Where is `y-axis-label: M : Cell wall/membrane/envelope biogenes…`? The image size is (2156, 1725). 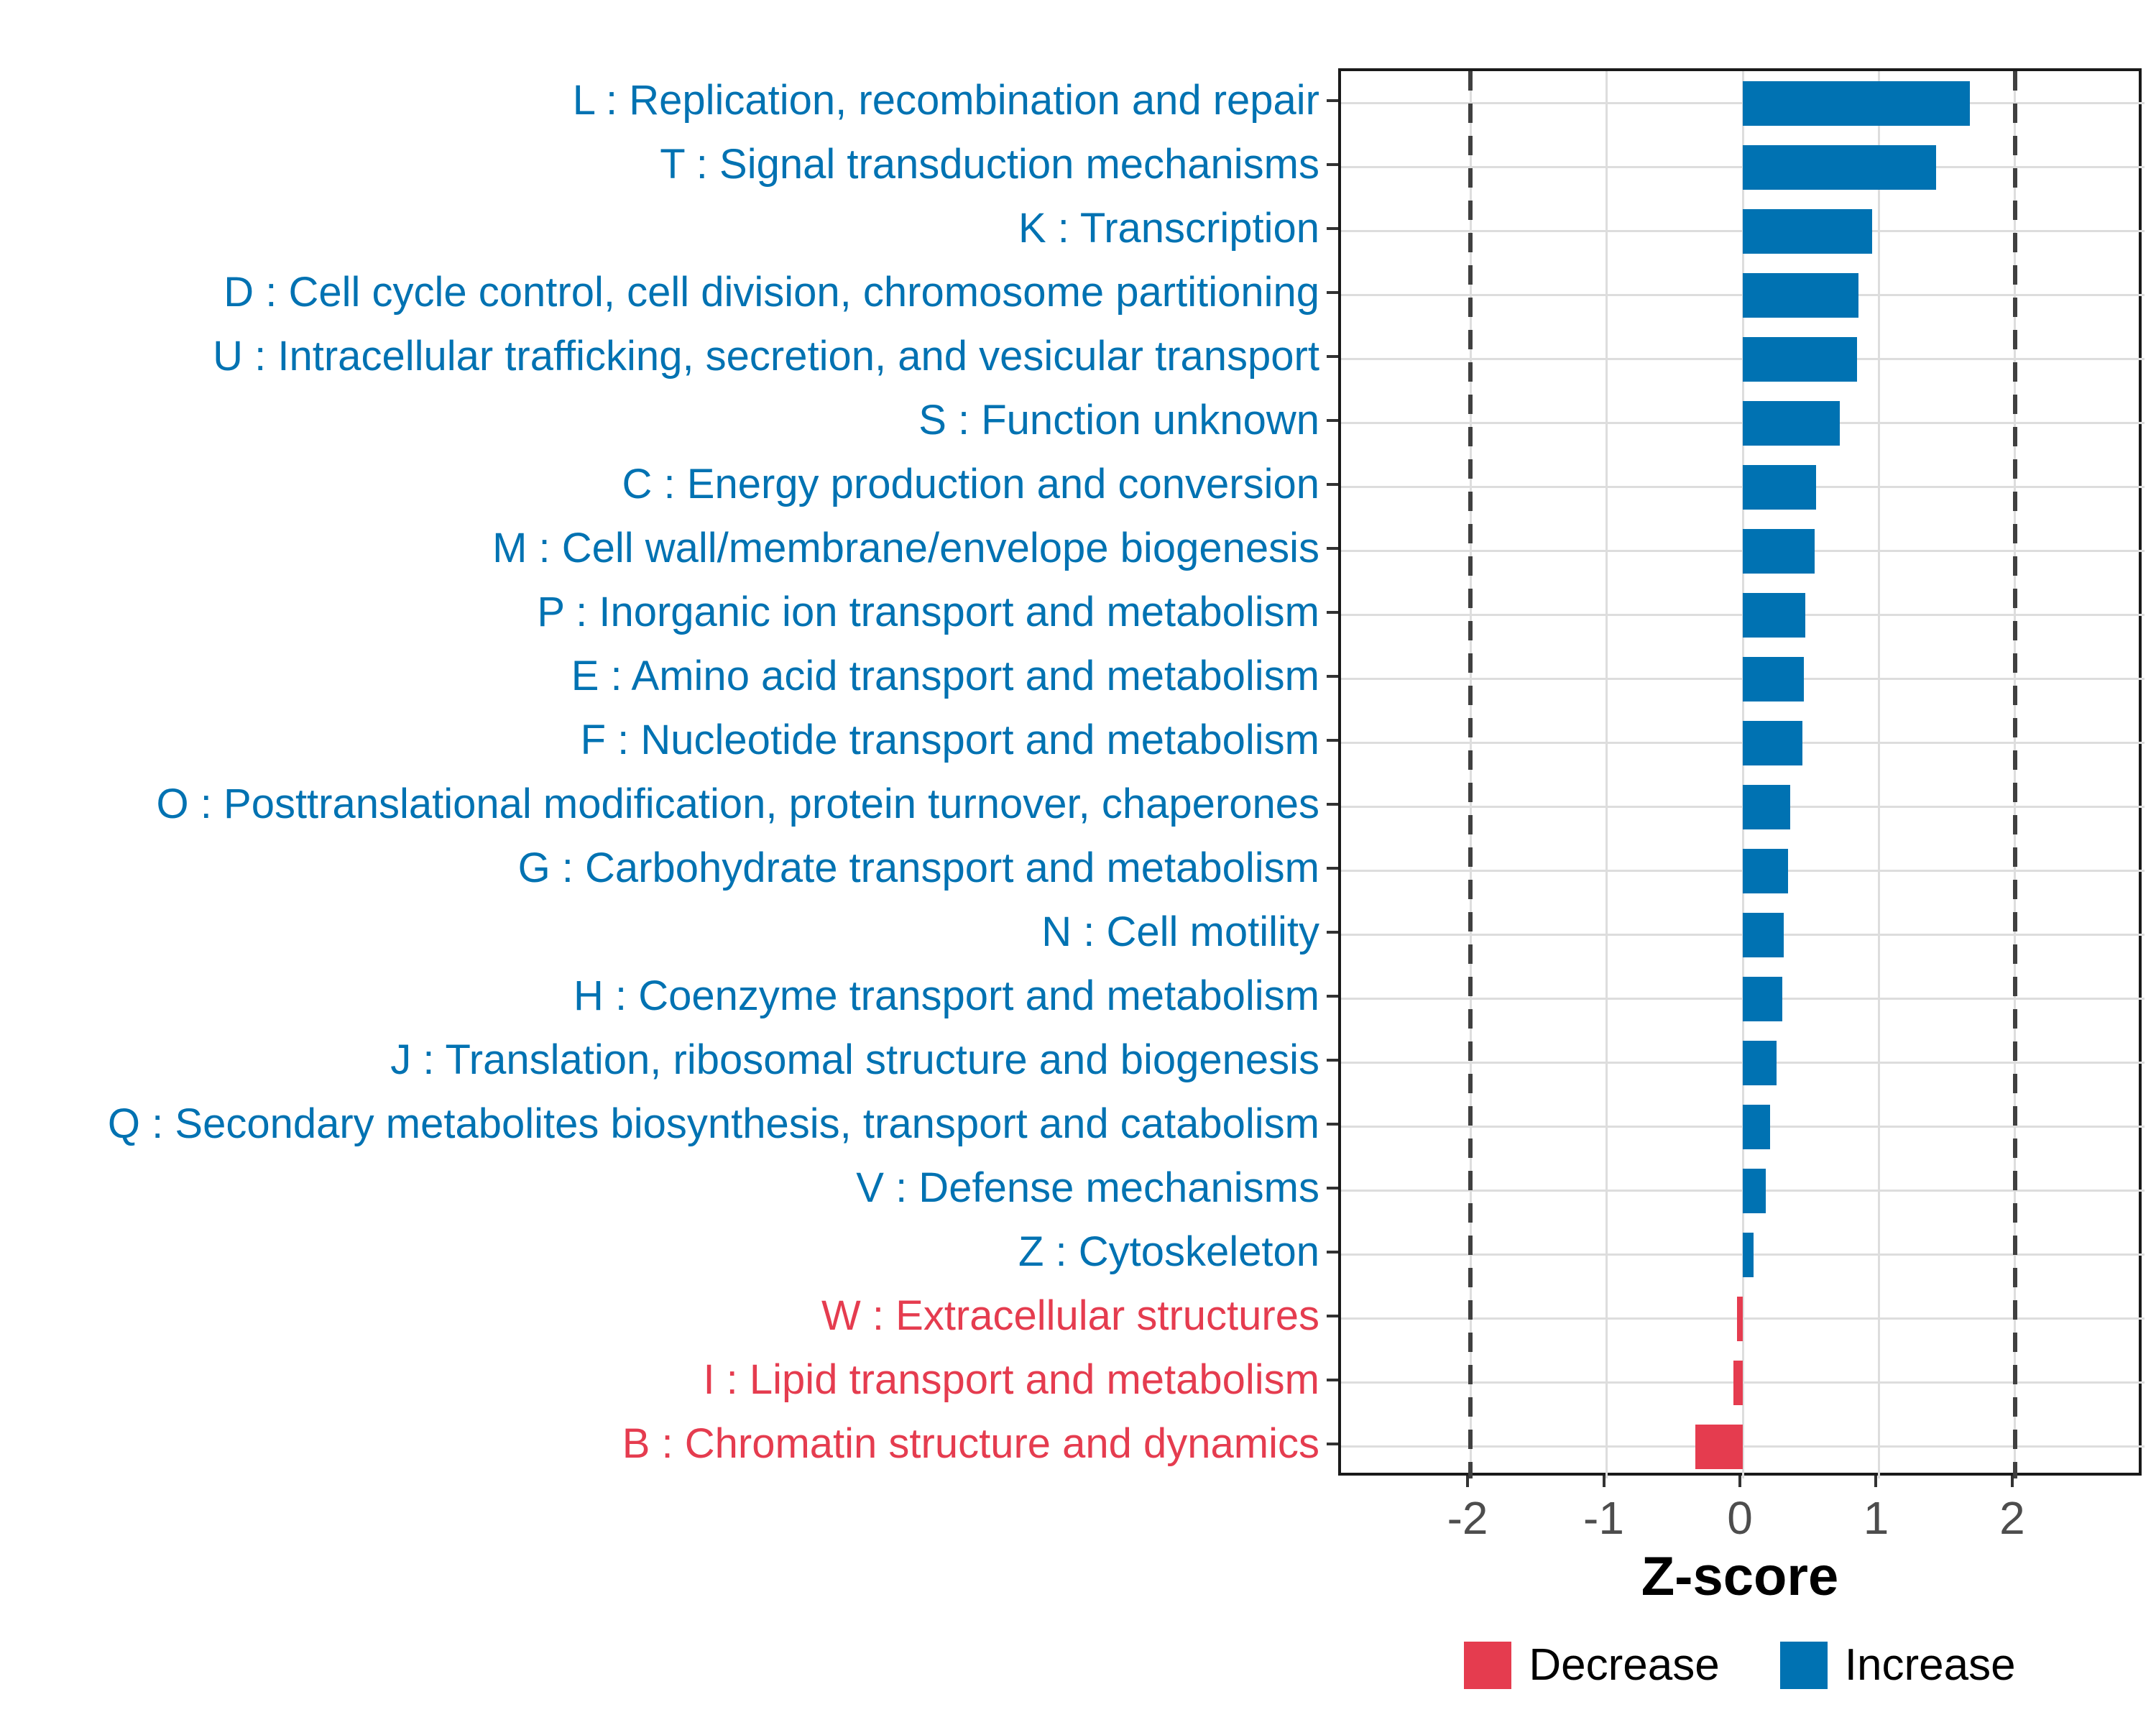 y-axis-label: M : Cell wall/membrane/envelope biogenes… is located at coordinates (905, 547).